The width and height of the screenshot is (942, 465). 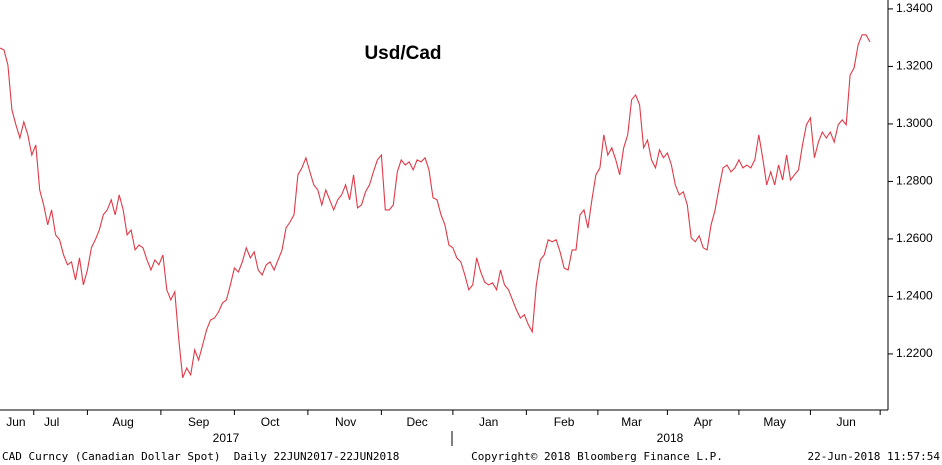 What do you see at coordinates (345, 422) in the screenshot?
I see `x-tick-label: Nov` at bounding box center [345, 422].